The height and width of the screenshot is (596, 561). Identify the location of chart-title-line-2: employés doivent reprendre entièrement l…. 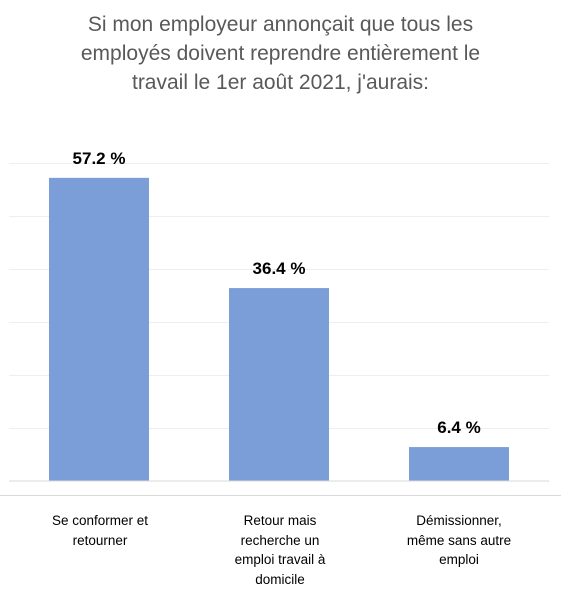
(280, 53).